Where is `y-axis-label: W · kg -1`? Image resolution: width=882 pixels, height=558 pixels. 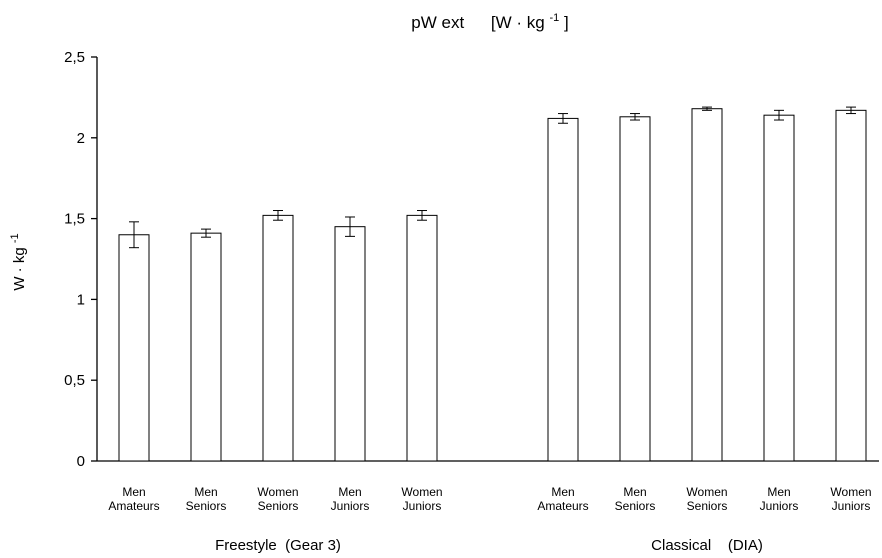 y-axis-label: W · kg -1 is located at coordinates (18, 261).